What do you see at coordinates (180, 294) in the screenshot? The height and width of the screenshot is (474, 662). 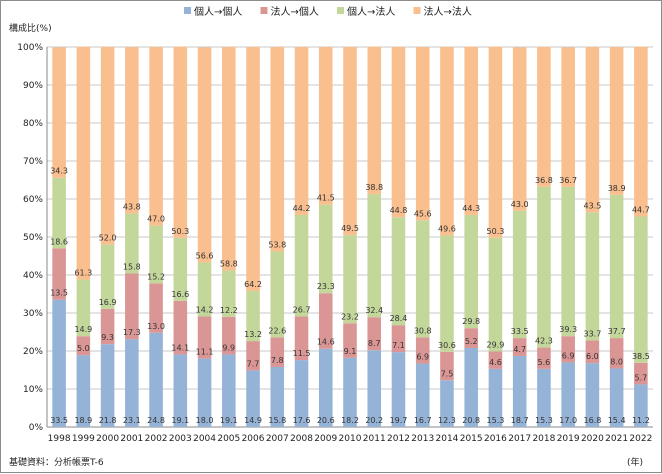 I see `data-label: 16.6` at bounding box center [180, 294].